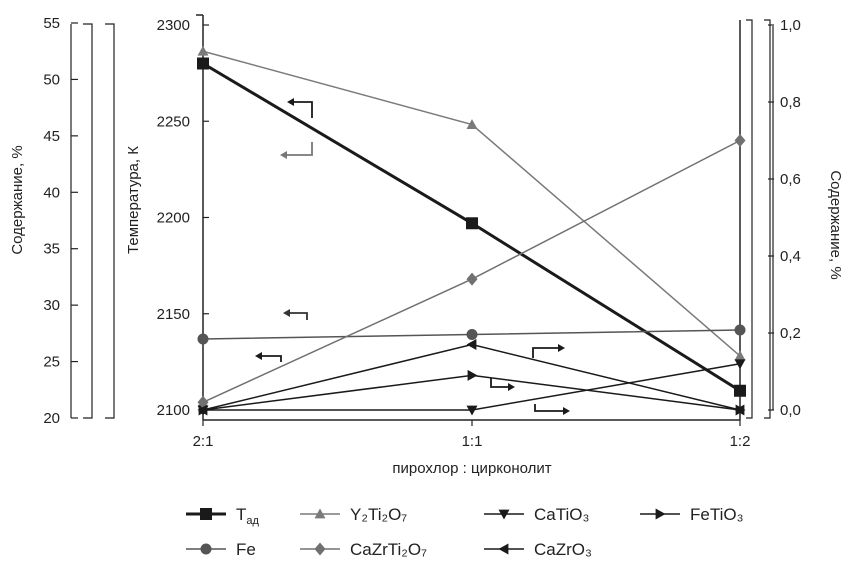 This screenshot has height=567, width=844. I want to click on content-right-tick-label: 0,2, so click(790, 333).